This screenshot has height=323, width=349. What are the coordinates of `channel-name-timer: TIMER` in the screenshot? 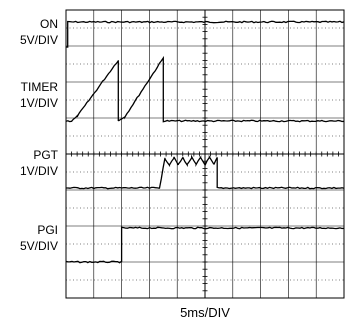 It's located at (40, 87).